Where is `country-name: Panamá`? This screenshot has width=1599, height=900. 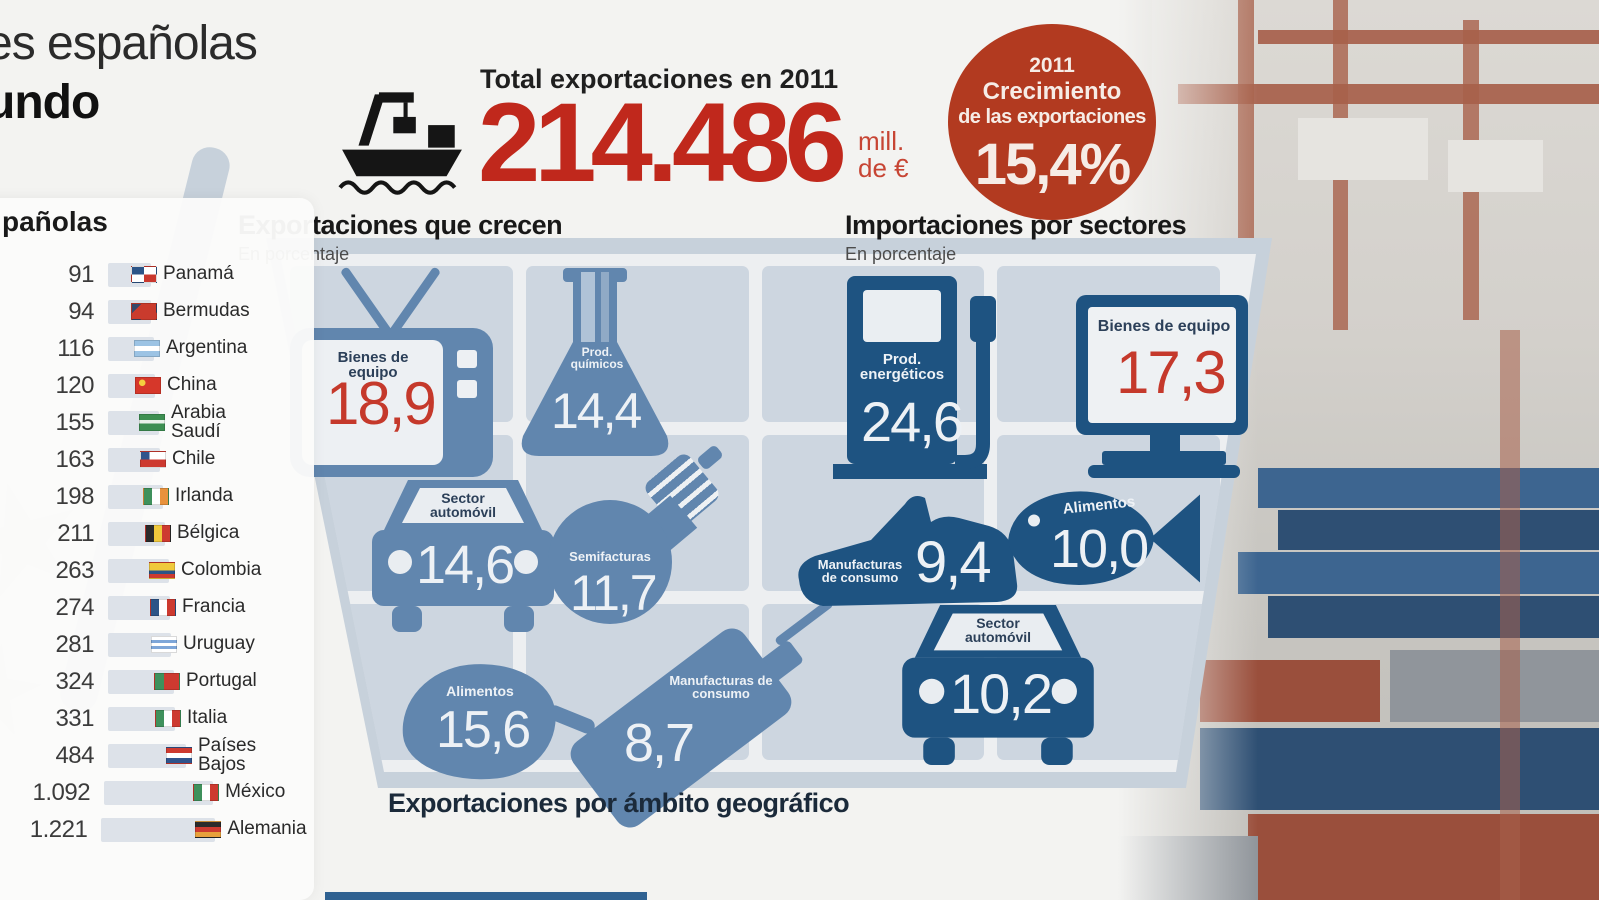 country-name: Panamá is located at coordinates (198, 274).